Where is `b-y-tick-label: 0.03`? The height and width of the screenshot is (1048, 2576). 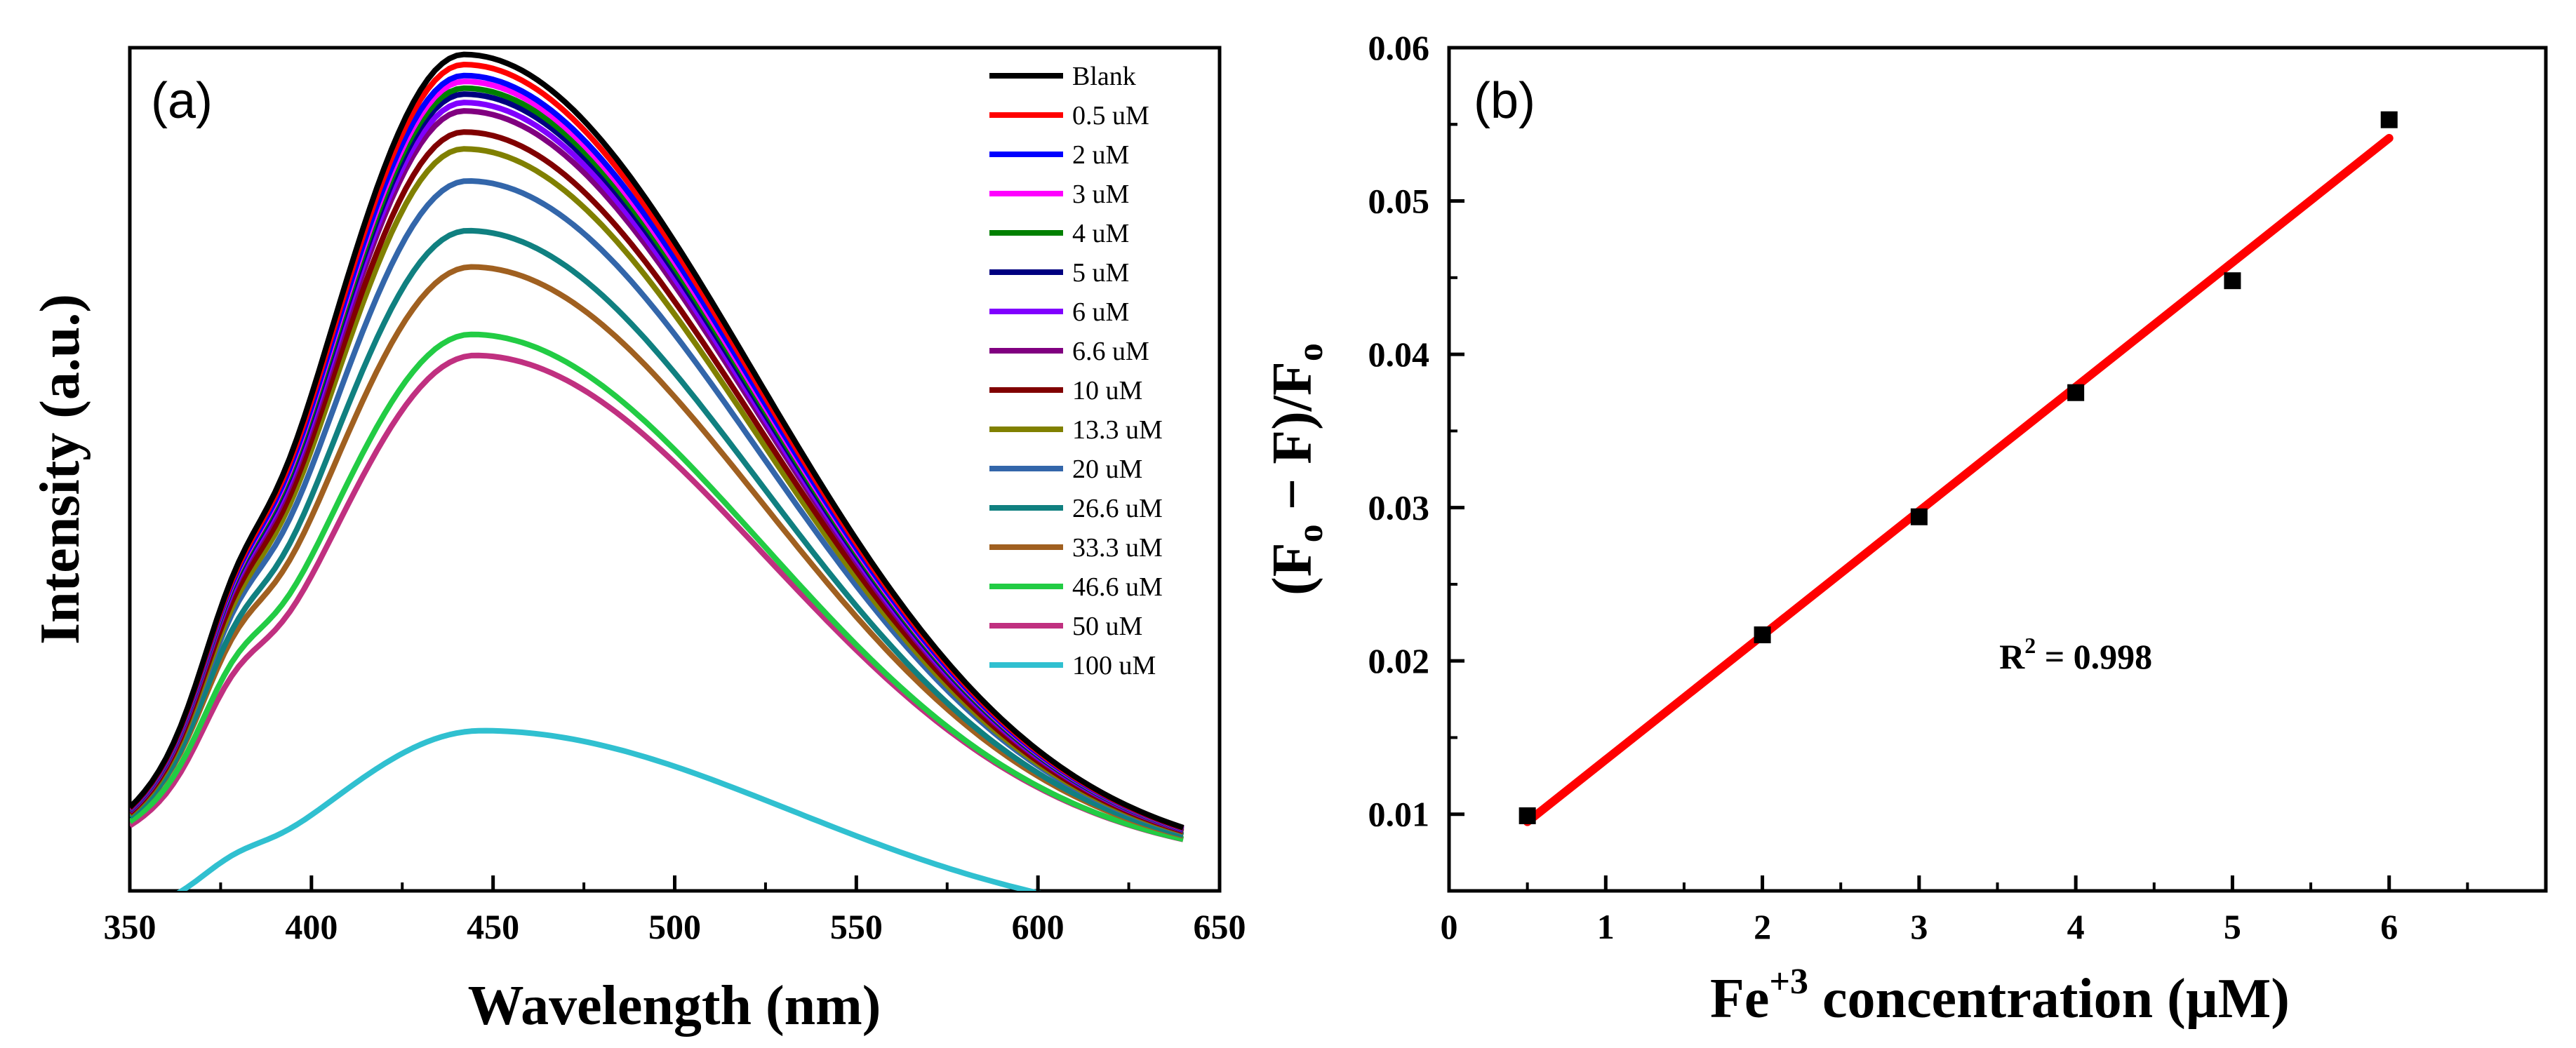
b-y-tick-label: 0.03 is located at coordinates (1399, 508).